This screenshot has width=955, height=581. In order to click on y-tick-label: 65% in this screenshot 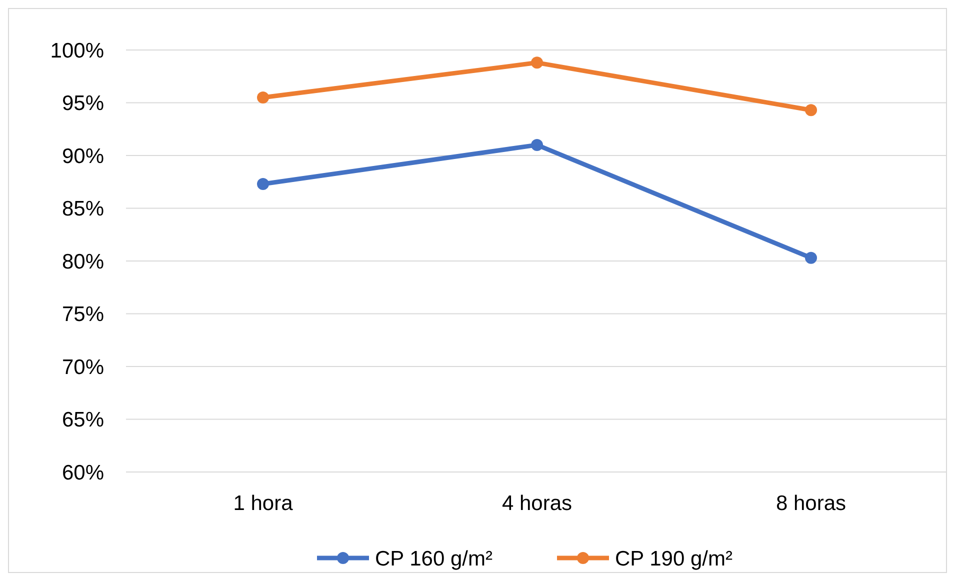, I will do `click(83, 420)`.